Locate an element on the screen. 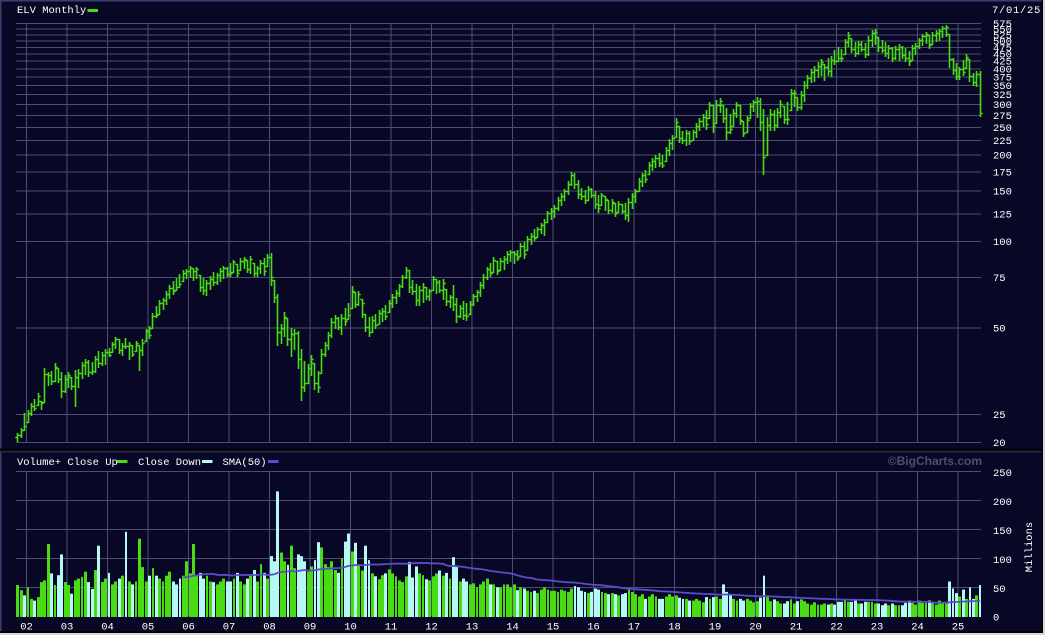 This screenshot has height=635, width=1045. svg-text: 350 is located at coordinates (1002, 87).